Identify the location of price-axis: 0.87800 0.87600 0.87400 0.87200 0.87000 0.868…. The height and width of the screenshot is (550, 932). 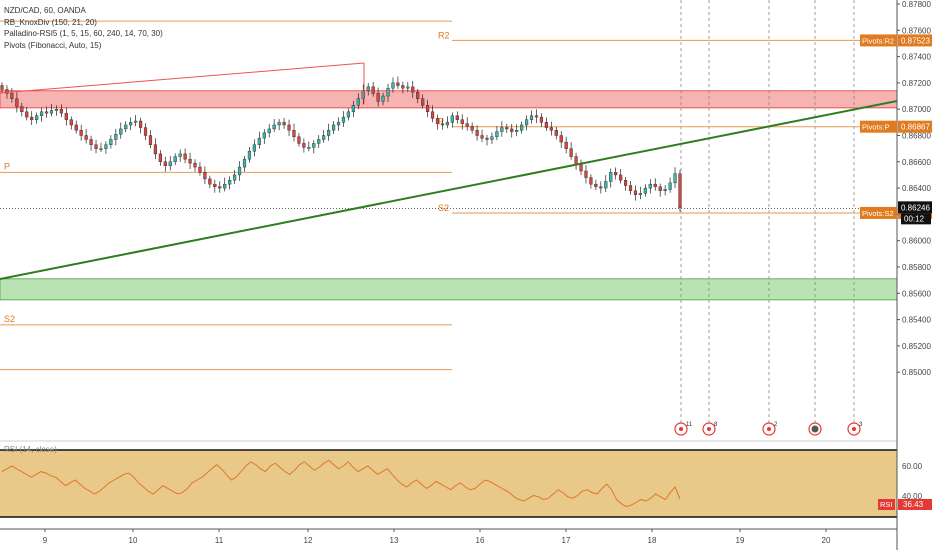
(896, 275).